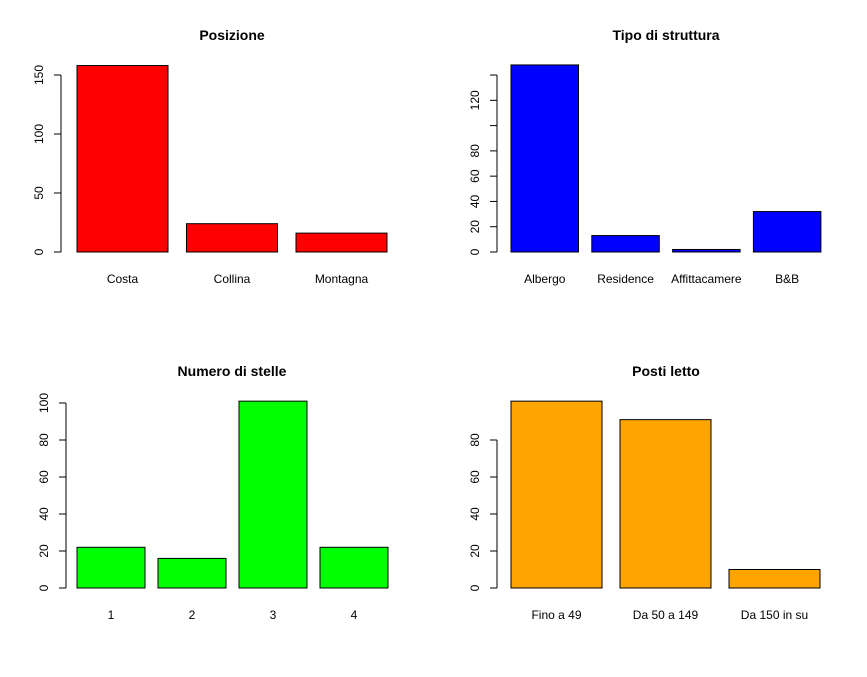 The width and height of the screenshot is (867, 677). Describe the element at coordinates (273, 615) in the screenshot. I see `category-label: 3` at that location.